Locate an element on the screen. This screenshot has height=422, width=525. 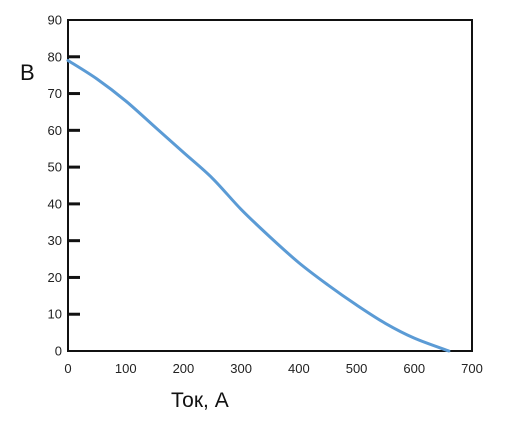
y-tick-label: 80 is located at coordinates (55, 56).